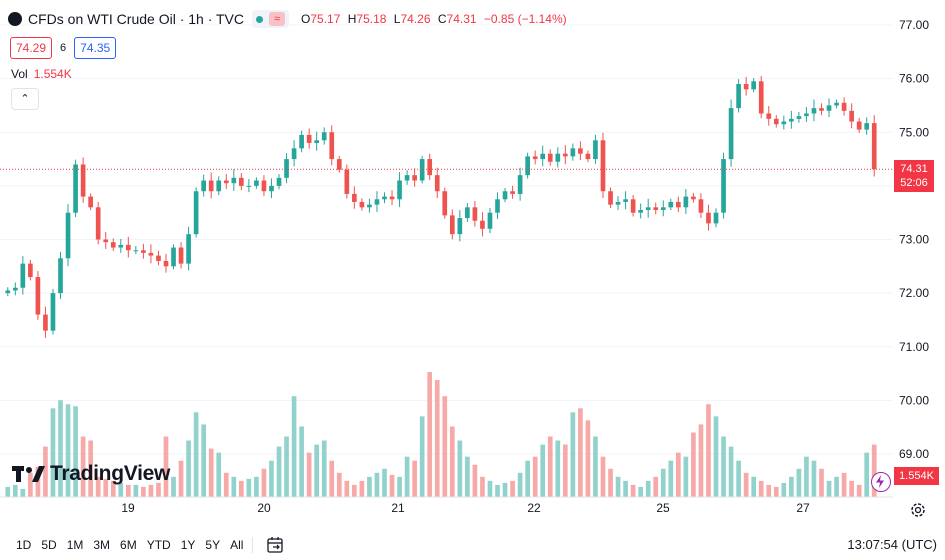 This screenshot has height=560, width=945. Describe the element at coordinates (128, 545) in the screenshot. I see `timeframe-button-6m: 6M` at that location.